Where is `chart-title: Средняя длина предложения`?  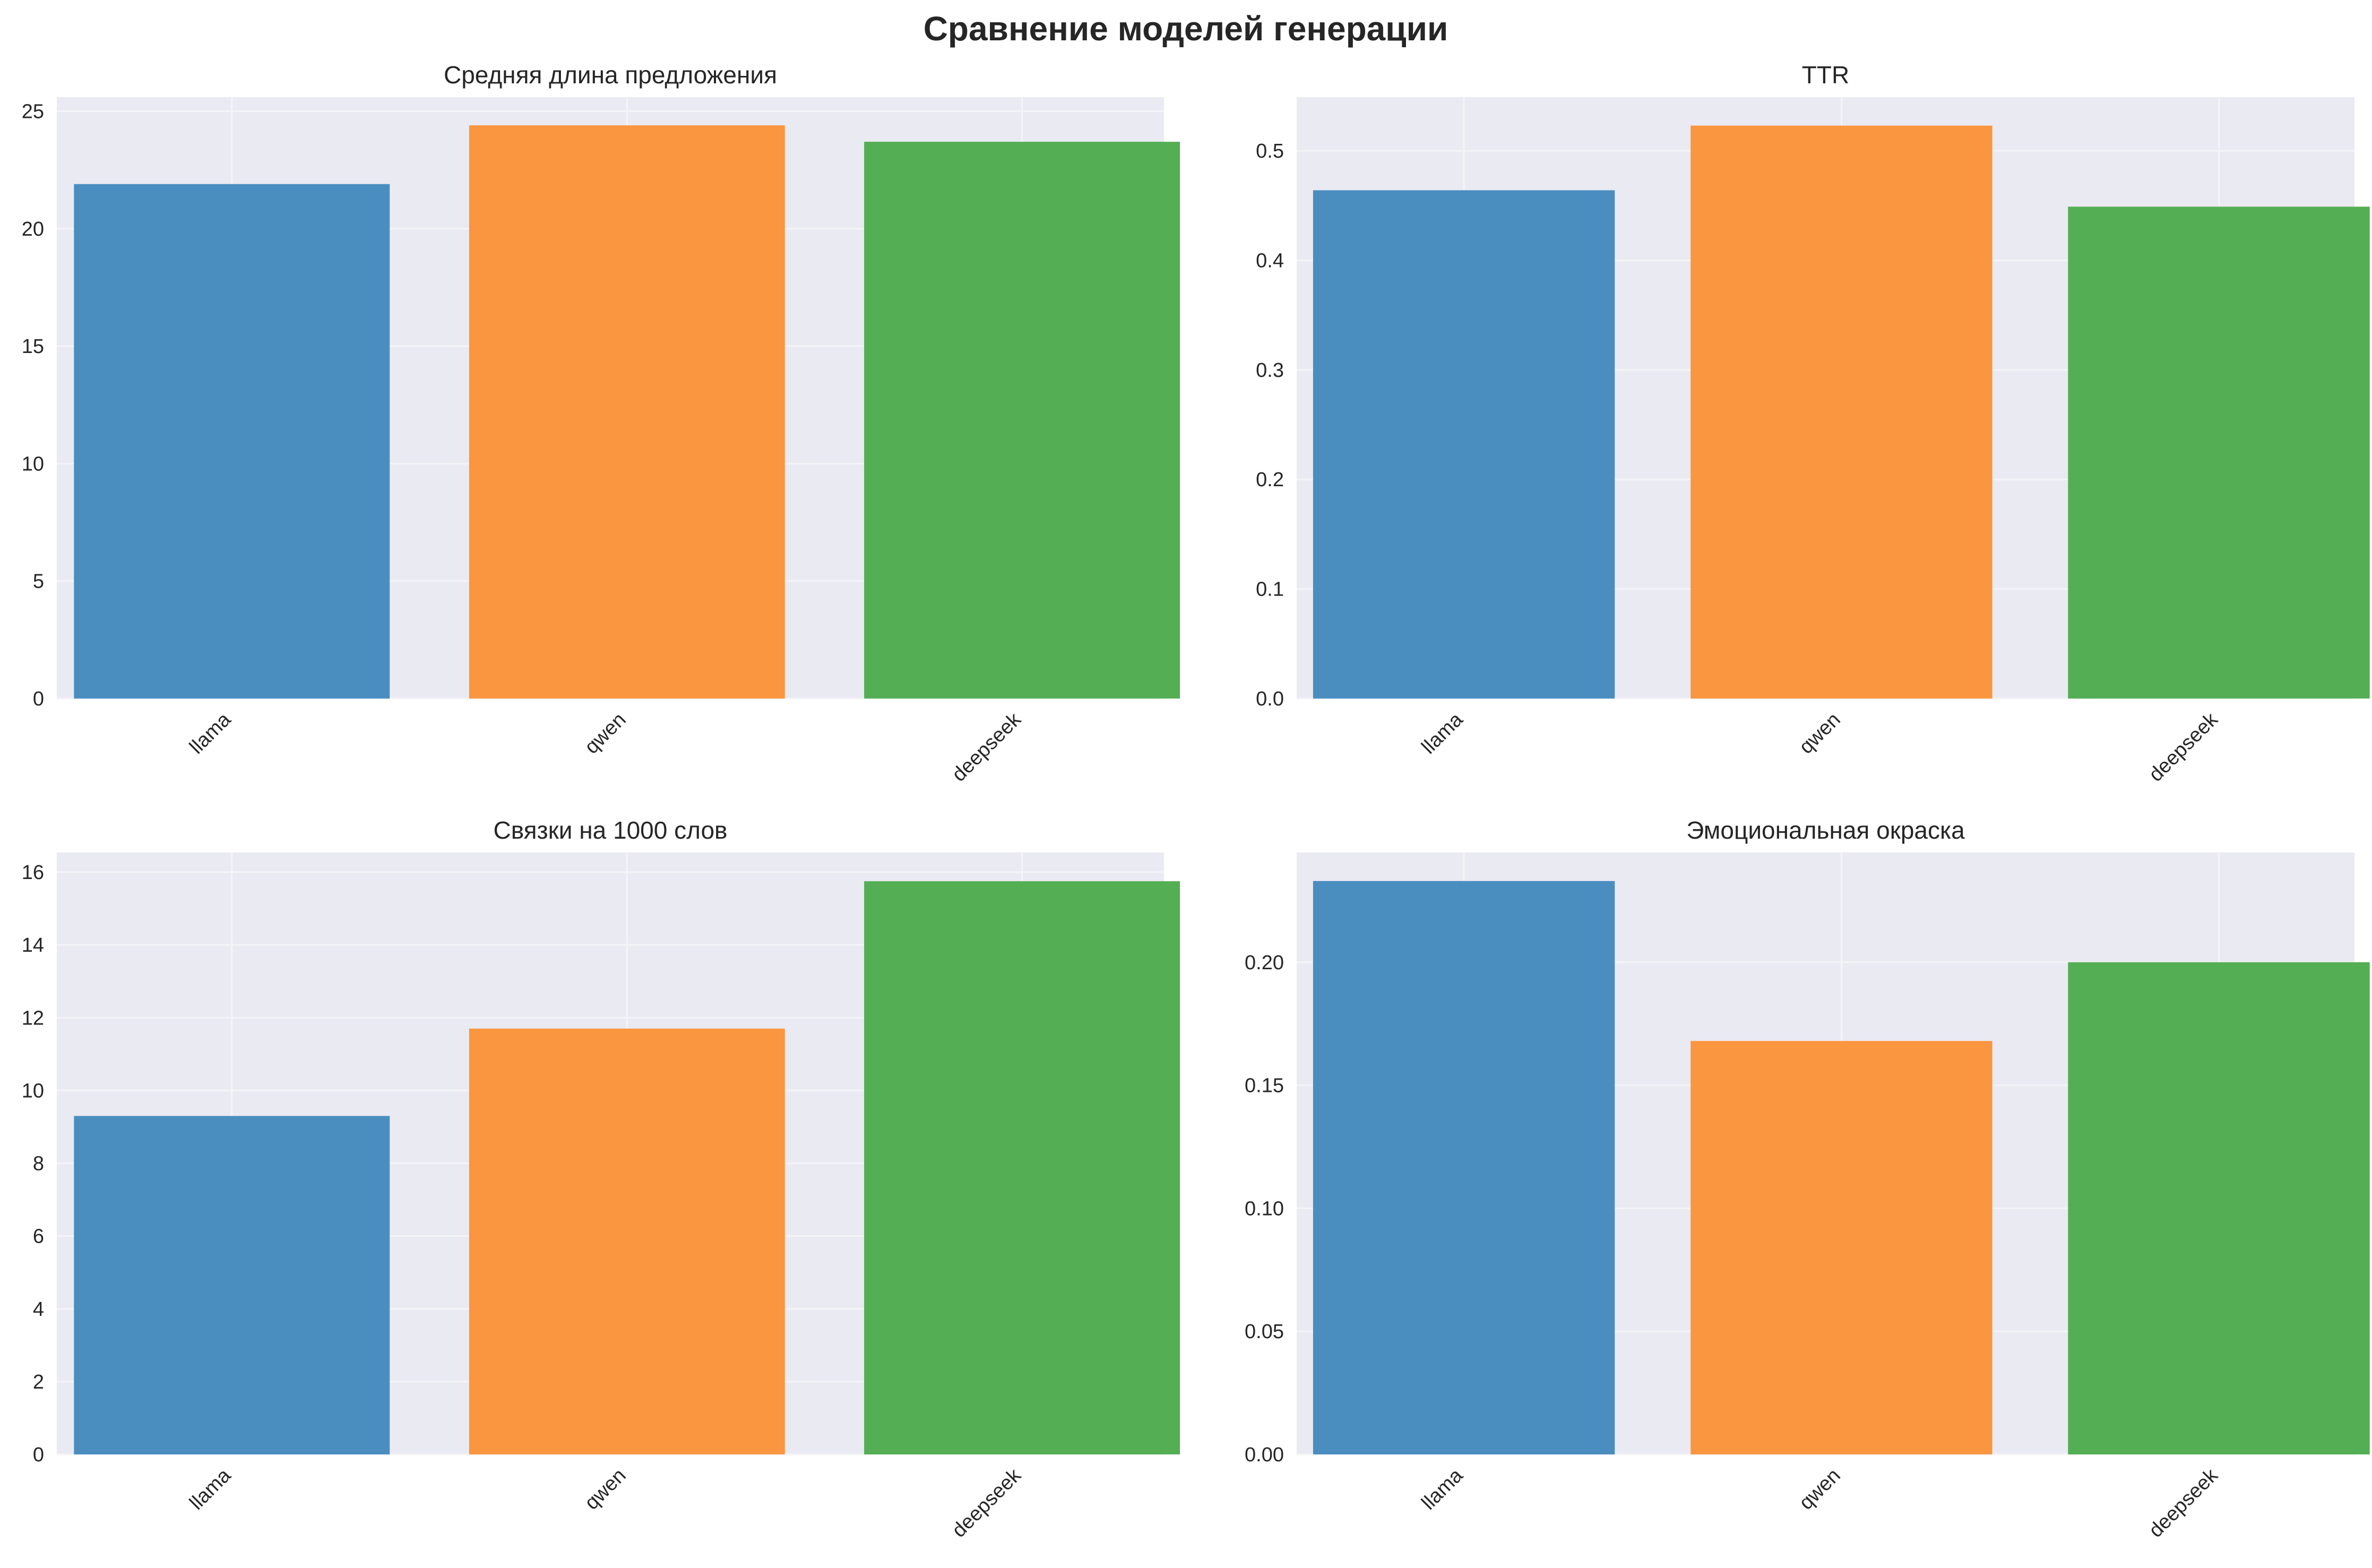
chart-title: Средняя длина предложения is located at coordinates (610, 75).